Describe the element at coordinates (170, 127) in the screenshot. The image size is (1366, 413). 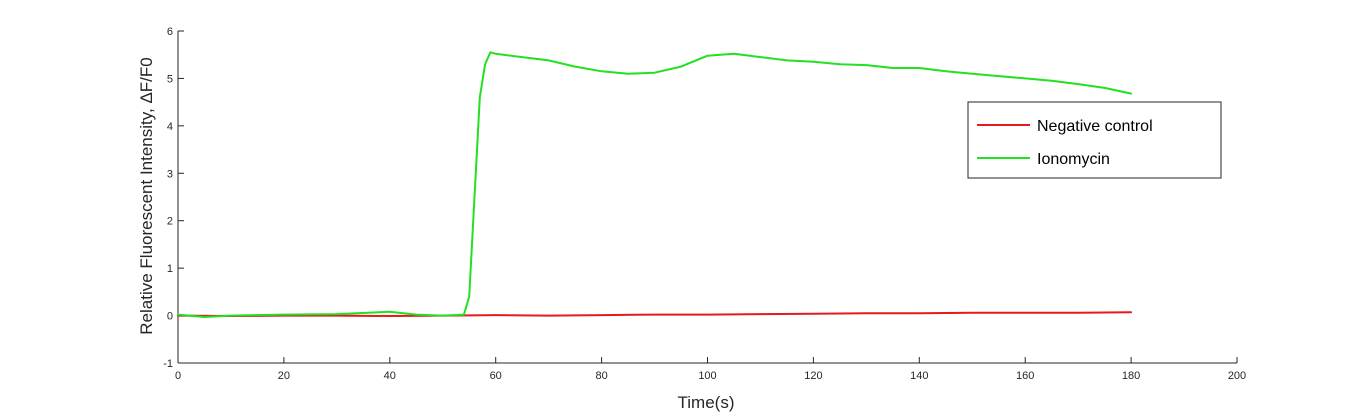
I see `y-tick-label: 4` at that location.